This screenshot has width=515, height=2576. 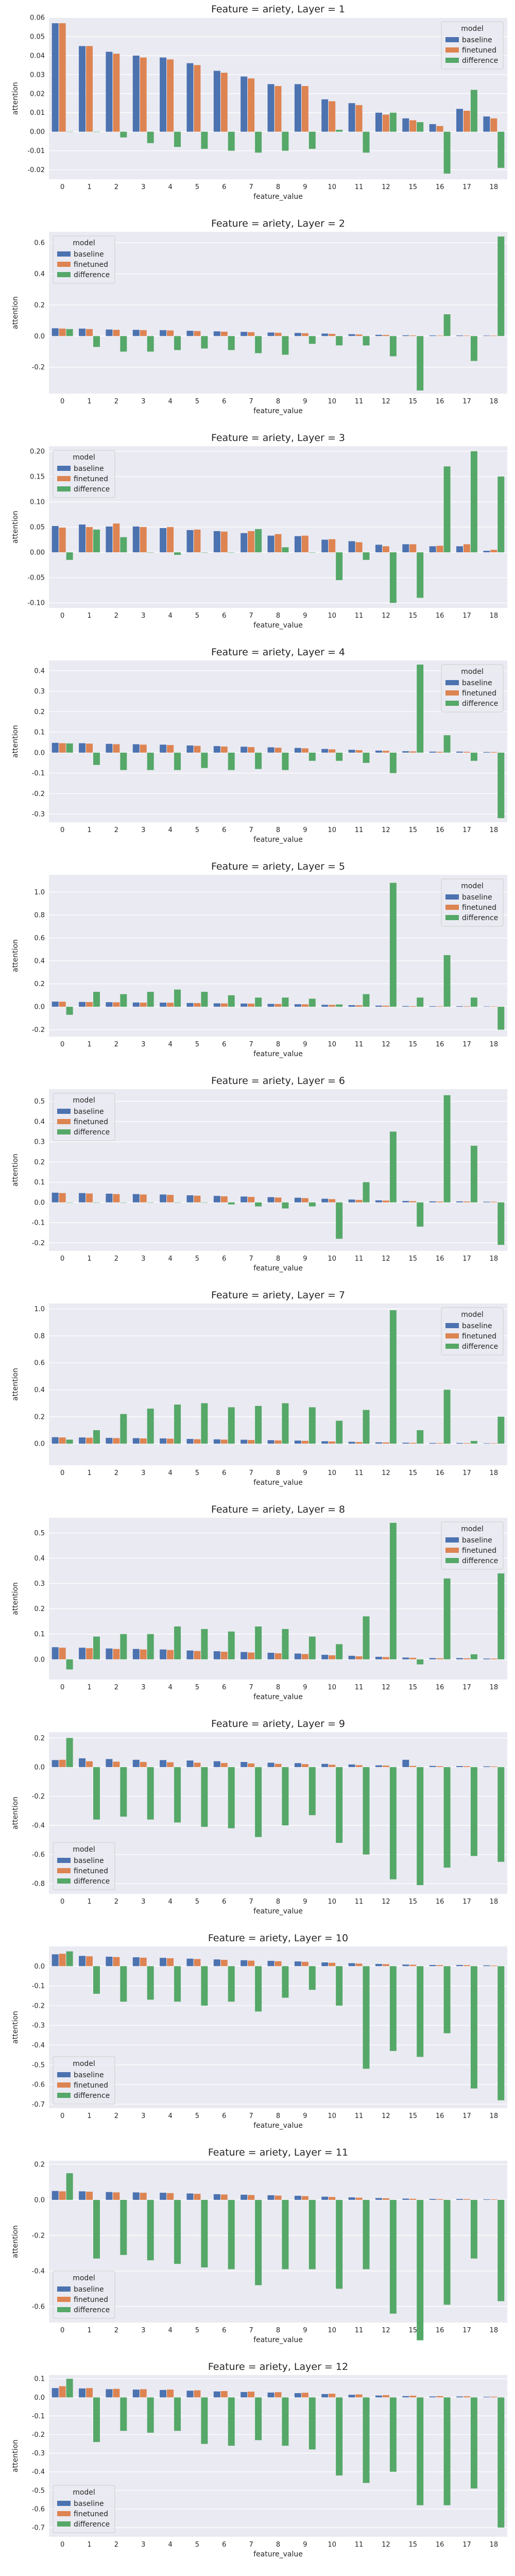 What do you see at coordinates (38, 2454) in the screenshot?
I see `y-tick-label: -0.3` at bounding box center [38, 2454].